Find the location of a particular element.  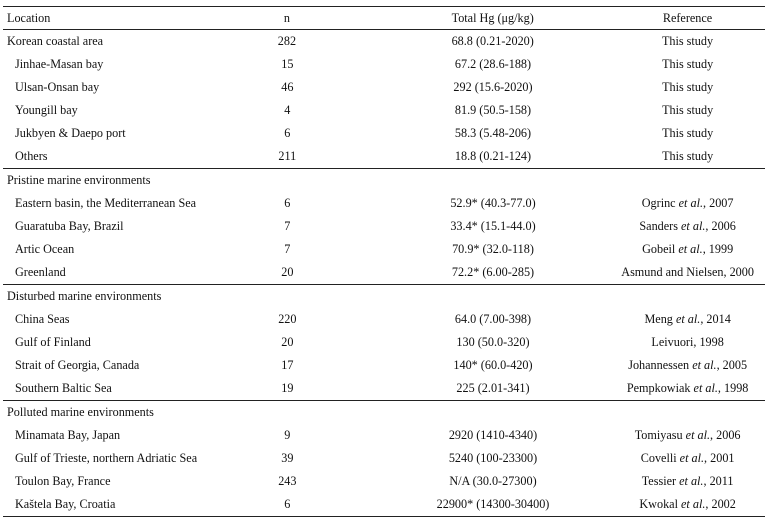

section-title: Pristine marine environments is located at coordinates (79, 180).